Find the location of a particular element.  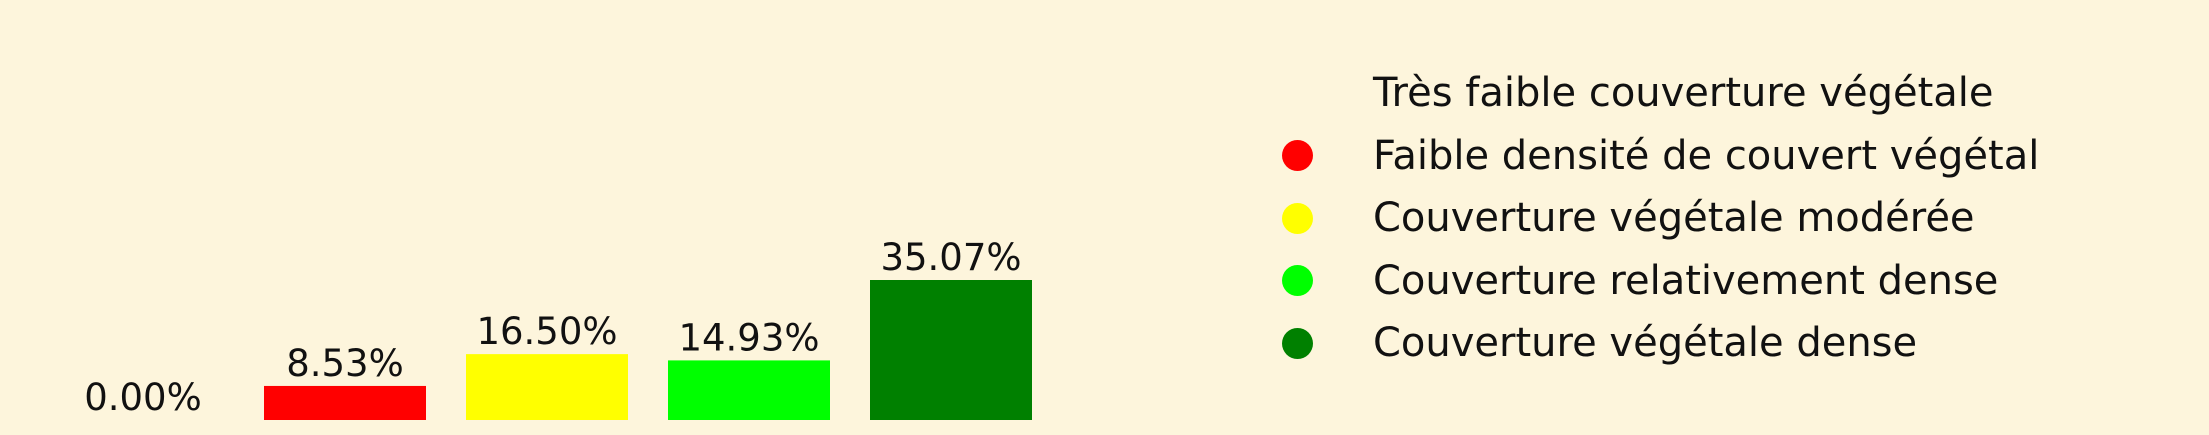

legend-item-3: Couverture végétale modérée is located at coordinates (1659, 218).